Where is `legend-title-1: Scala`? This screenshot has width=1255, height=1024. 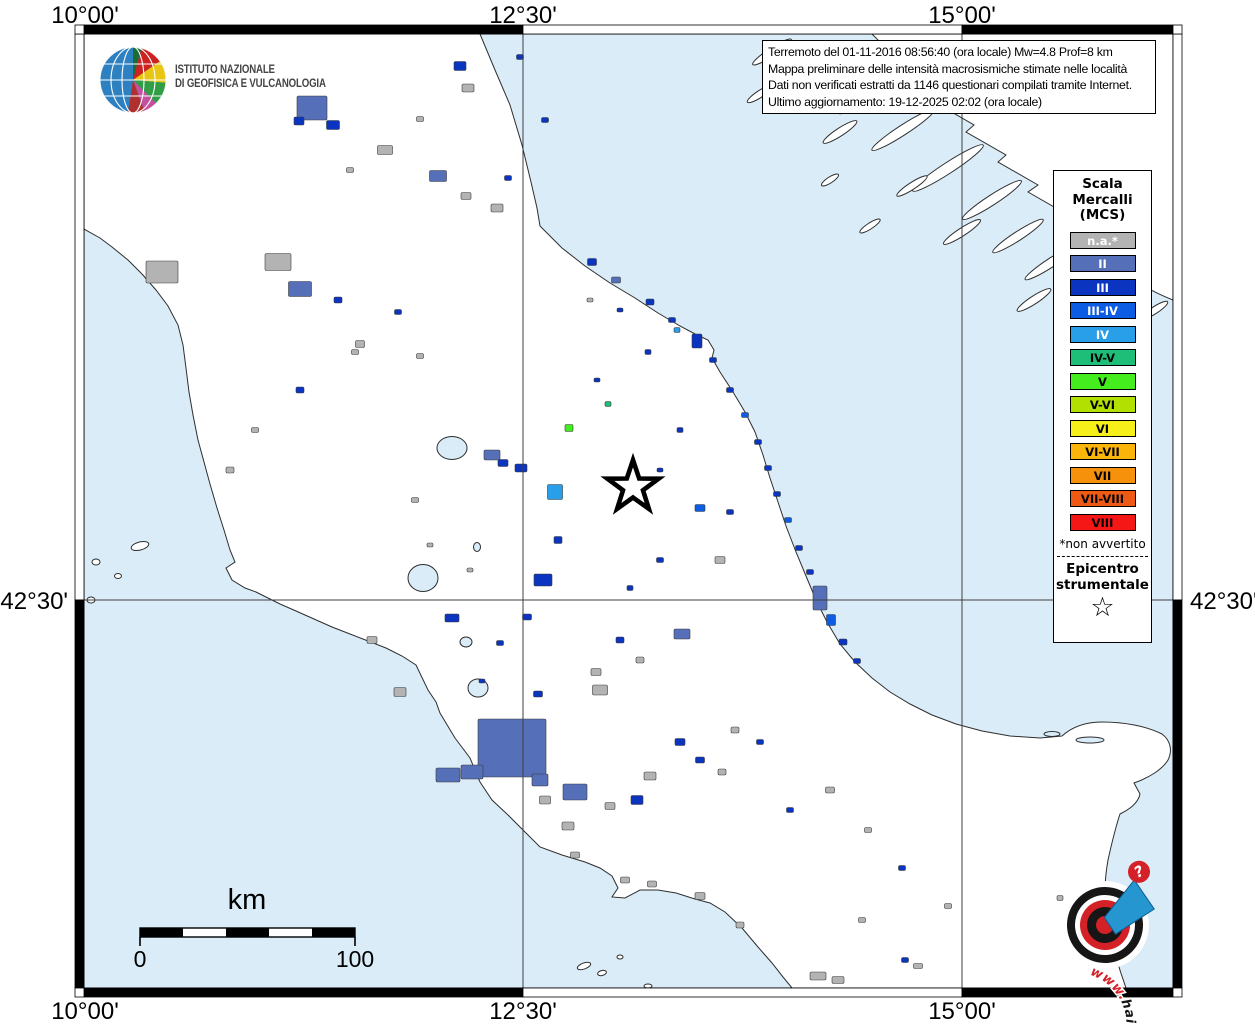 legend-title-1: Scala is located at coordinates (1102, 184).